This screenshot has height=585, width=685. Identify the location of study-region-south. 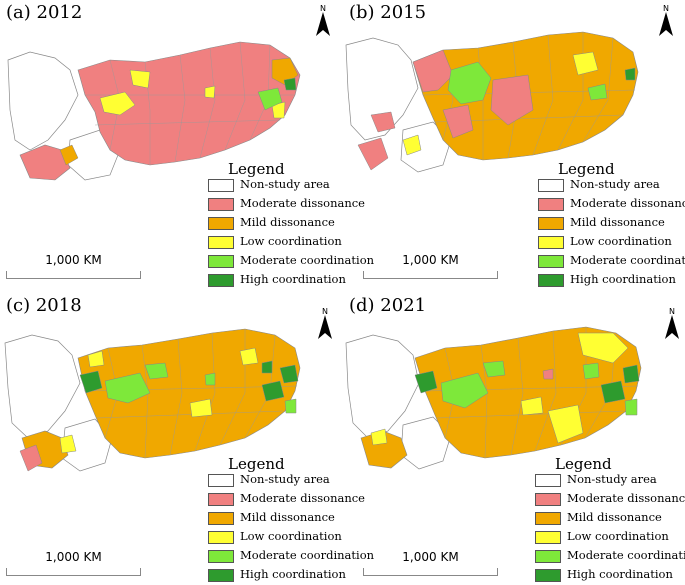
(45, 162).